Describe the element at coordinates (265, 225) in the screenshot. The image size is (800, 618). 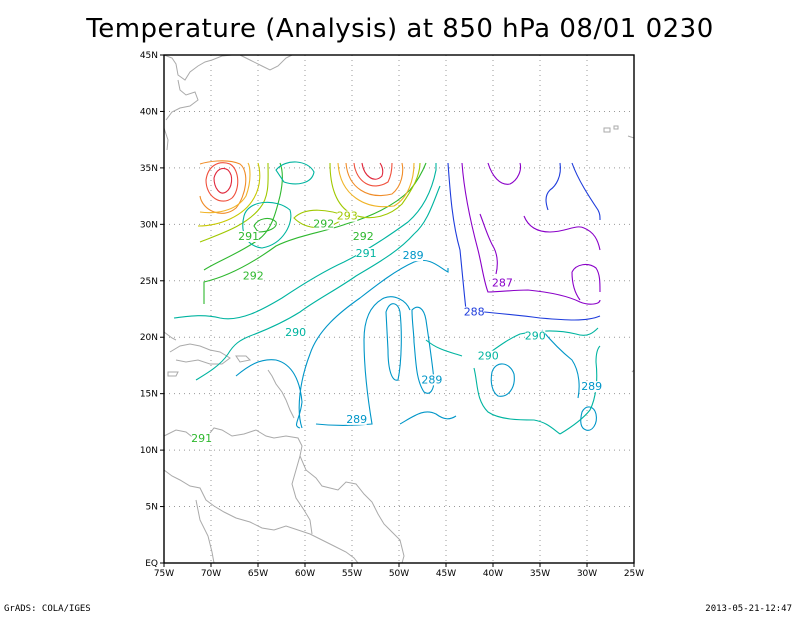
I see `contour-291-loop` at that location.